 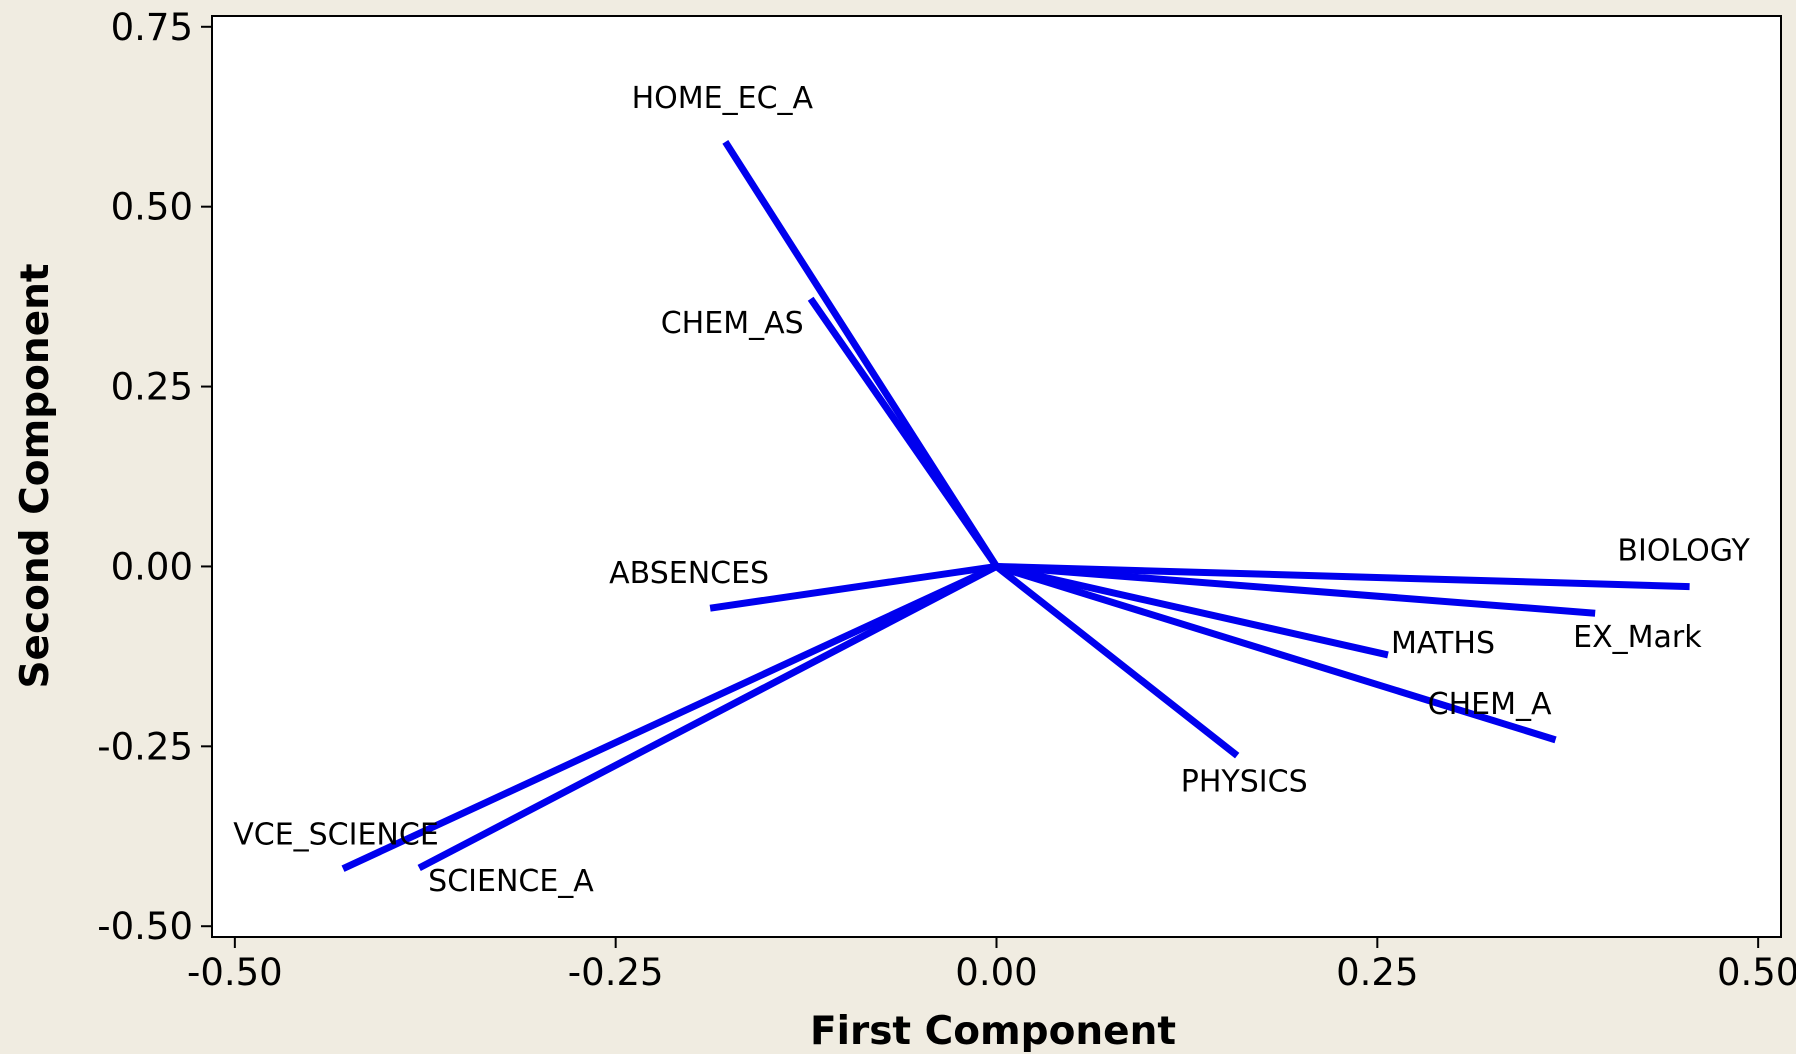 I want to click on vector-line-chem-a, so click(x=1276, y=653).